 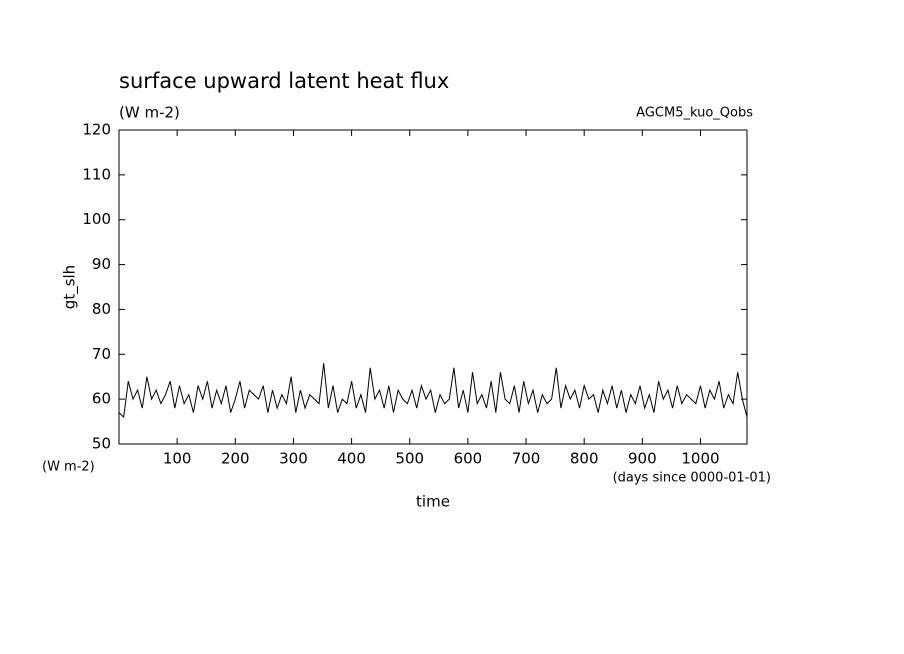 What do you see at coordinates (101, 264) in the screenshot?
I see `y-tick-label: 90` at bounding box center [101, 264].